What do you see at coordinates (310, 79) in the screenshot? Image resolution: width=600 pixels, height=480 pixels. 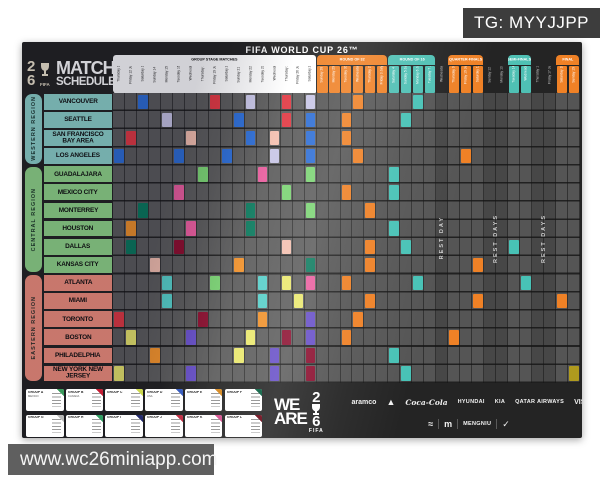 I see `date-column-header: Saturday 27 June` at bounding box center [310, 79].